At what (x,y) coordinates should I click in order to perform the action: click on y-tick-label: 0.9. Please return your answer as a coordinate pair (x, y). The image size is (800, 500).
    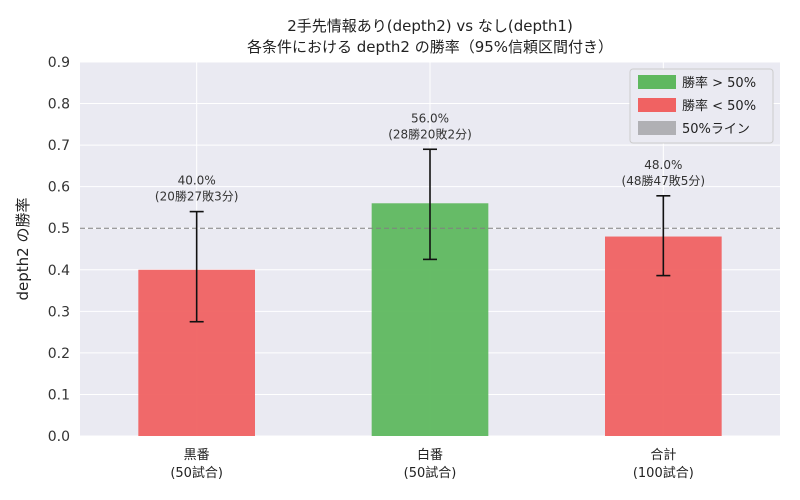
    Looking at the image, I should click on (59, 63).